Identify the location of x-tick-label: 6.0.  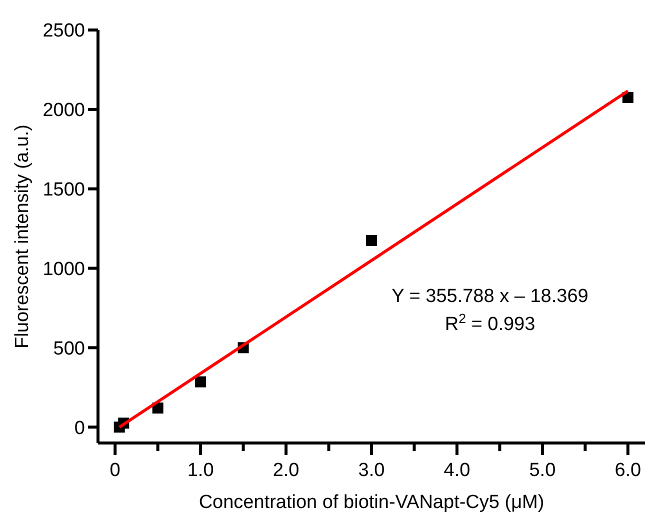
(628, 470).